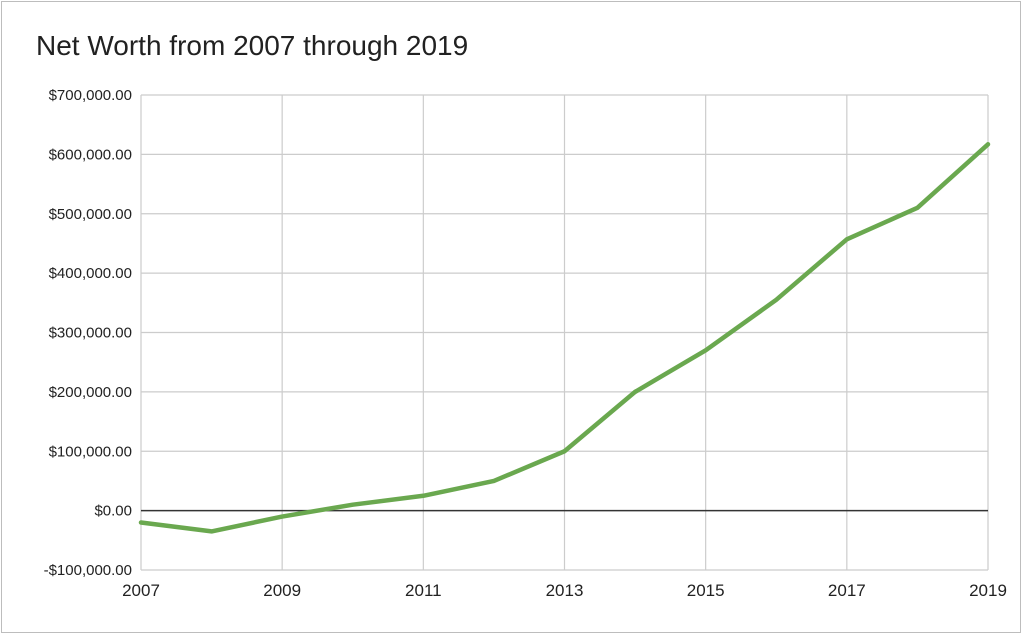 Image resolution: width=1024 pixels, height=636 pixels. Describe the element at coordinates (423, 590) in the screenshot. I see `x-tick-label: 2011` at that location.